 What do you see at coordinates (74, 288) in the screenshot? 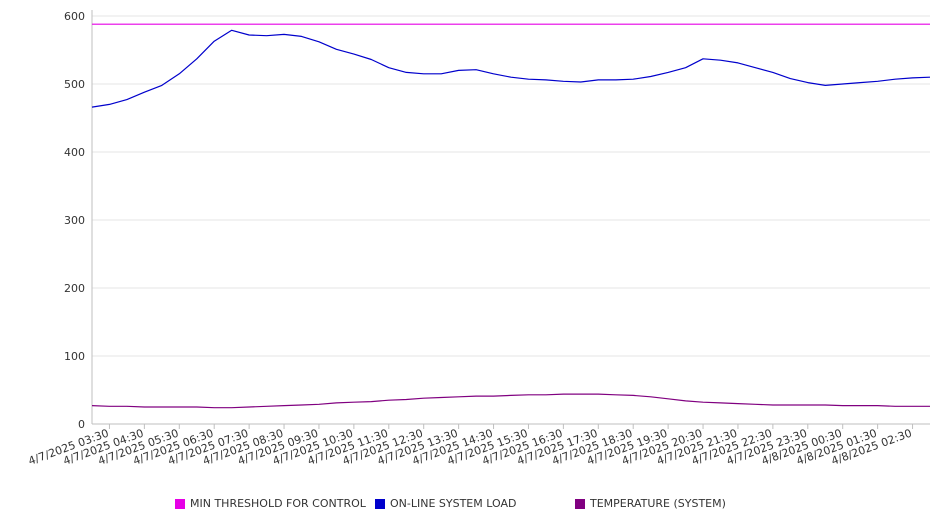
I see `y-tick-label: 200` at bounding box center [74, 288].